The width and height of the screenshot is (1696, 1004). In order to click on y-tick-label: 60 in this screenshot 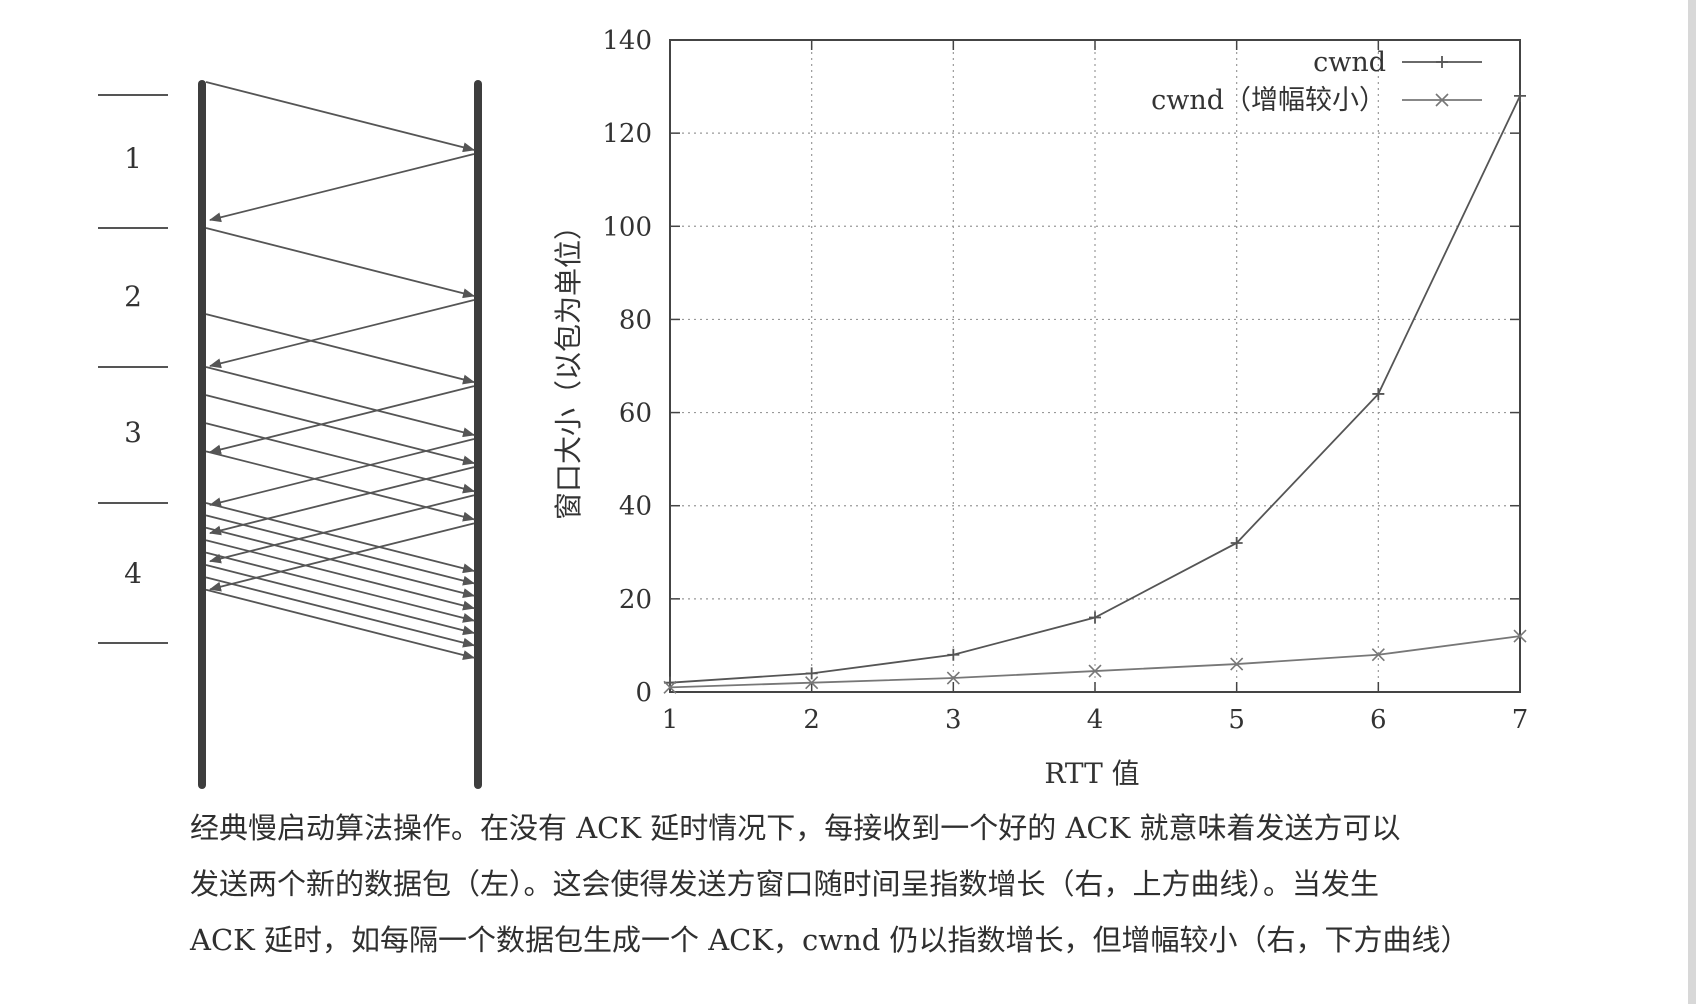, I will do `click(635, 414)`.